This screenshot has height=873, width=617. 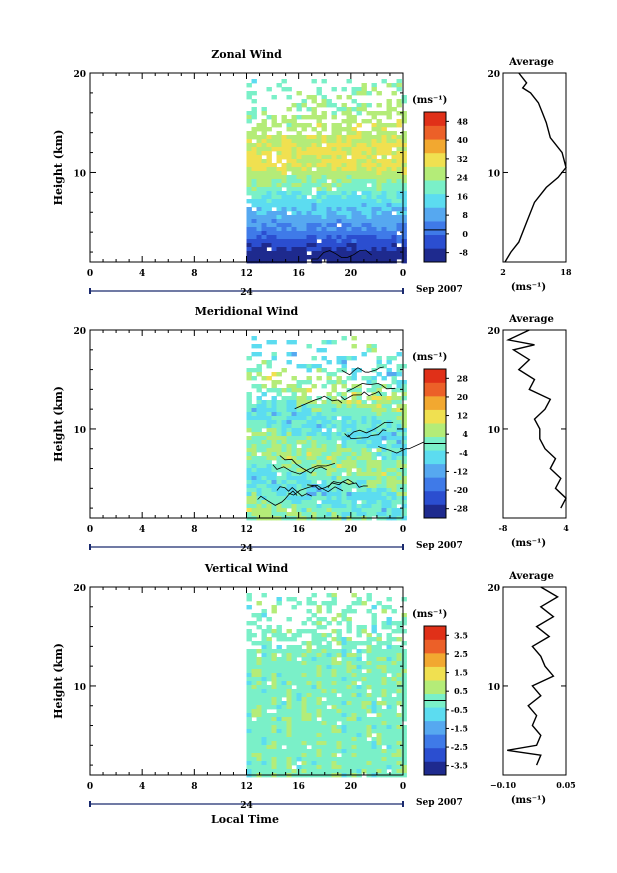 I want to click on x-tick-label: 4, so click(x=142, y=787).